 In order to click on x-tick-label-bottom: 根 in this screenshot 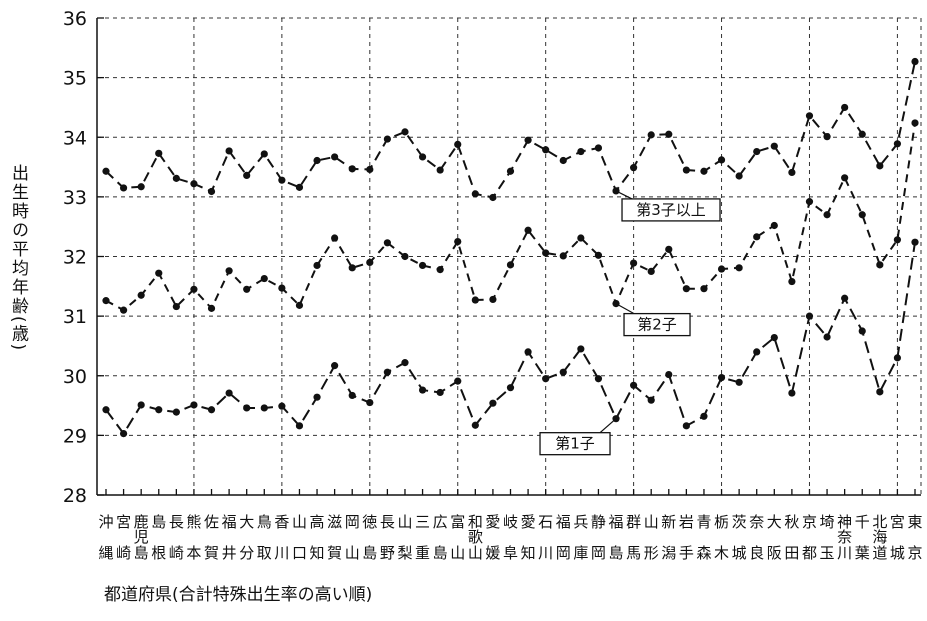, I will do `click(158, 553)`.